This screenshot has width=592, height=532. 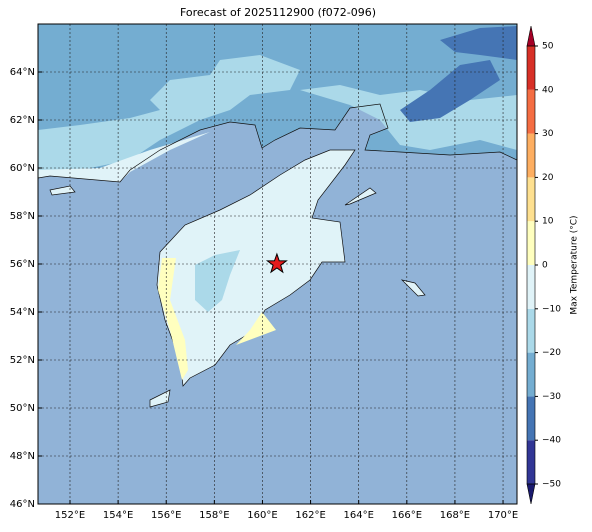 I want to click on y-tick-label: 58°N, so click(x=22, y=216).